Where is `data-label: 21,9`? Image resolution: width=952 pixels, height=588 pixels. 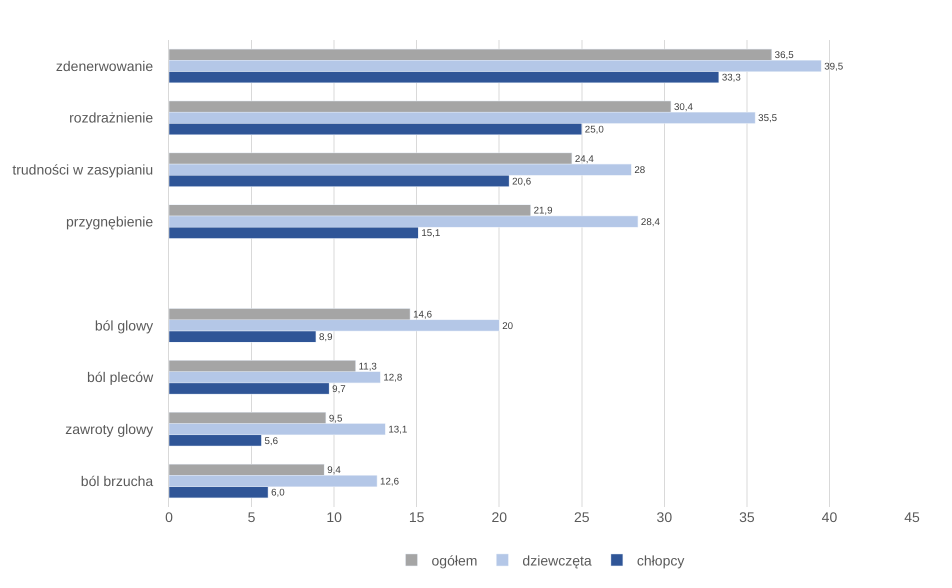
data-label: 21,9 is located at coordinates (543, 211).